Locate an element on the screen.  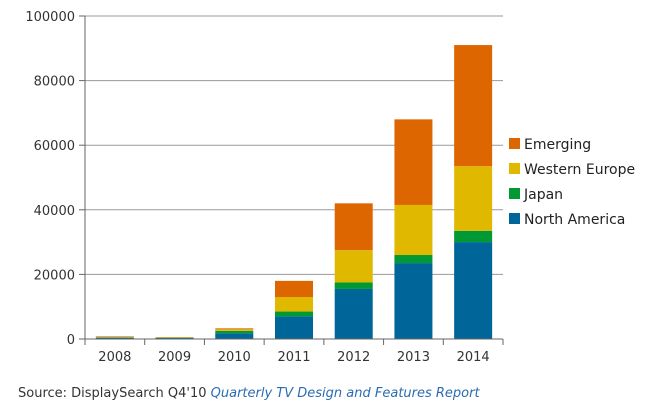
y-tick-label: 40000 is located at coordinates (54, 211).